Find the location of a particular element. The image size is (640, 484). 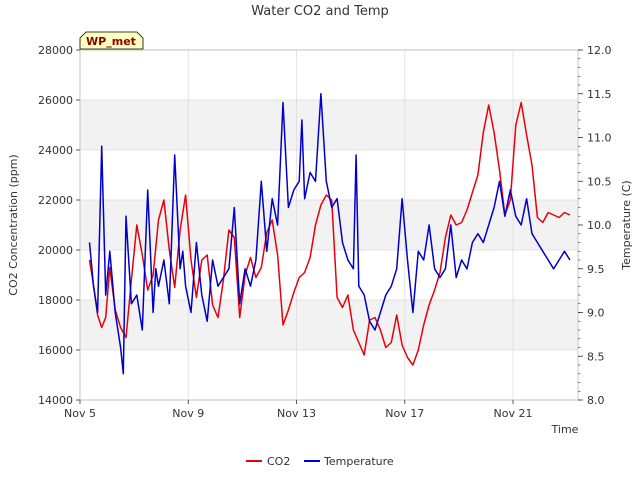

right-axis-ticks: 8.0 8.5 9.0 9.5 10.0 10.5 11.0 11.5 12.0 is located at coordinates (595, 225).